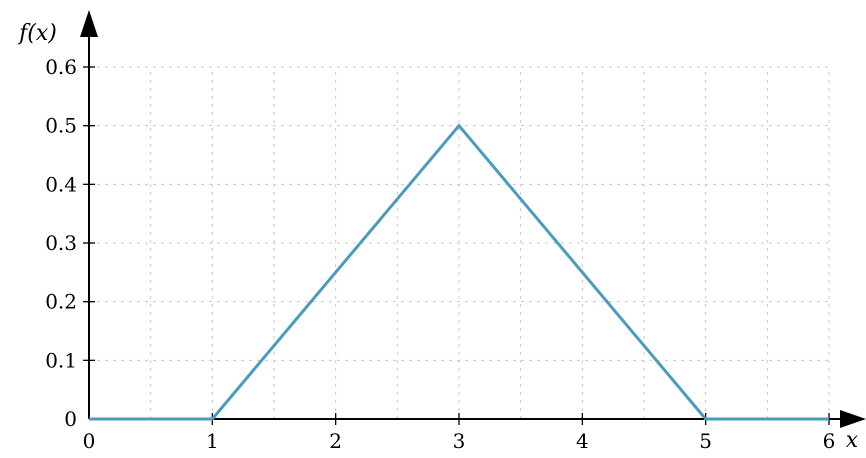 The height and width of the screenshot is (458, 866). What do you see at coordinates (89, 441) in the screenshot?
I see `x-tick-label: 0` at bounding box center [89, 441].